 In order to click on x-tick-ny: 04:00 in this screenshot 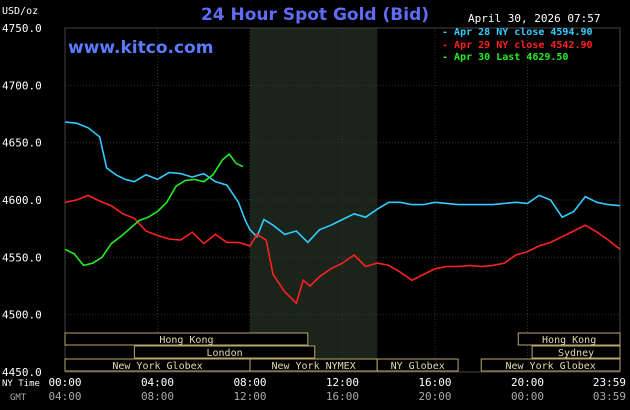, I will do `click(157, 382)`.